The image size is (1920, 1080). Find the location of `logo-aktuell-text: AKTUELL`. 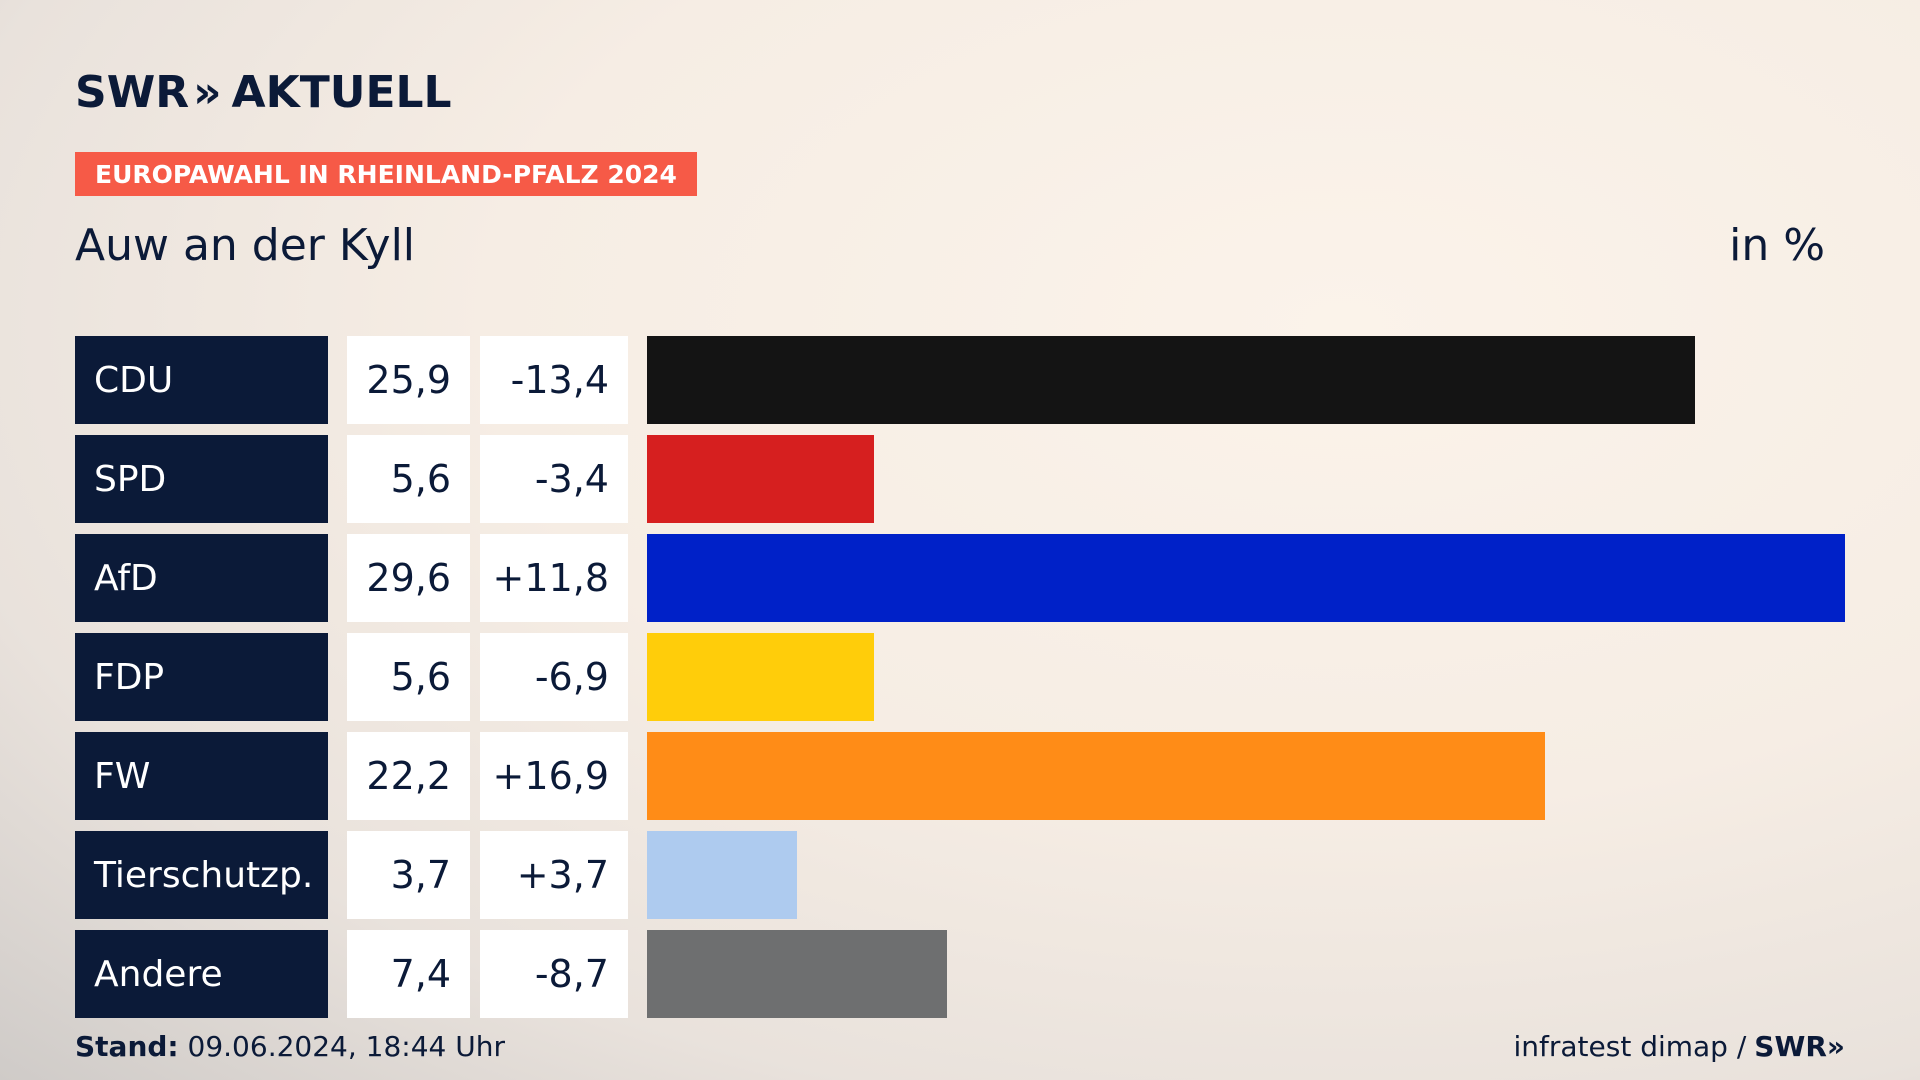

logo-aktuell-text: AKTUELL is located at coordinates (341, 92).